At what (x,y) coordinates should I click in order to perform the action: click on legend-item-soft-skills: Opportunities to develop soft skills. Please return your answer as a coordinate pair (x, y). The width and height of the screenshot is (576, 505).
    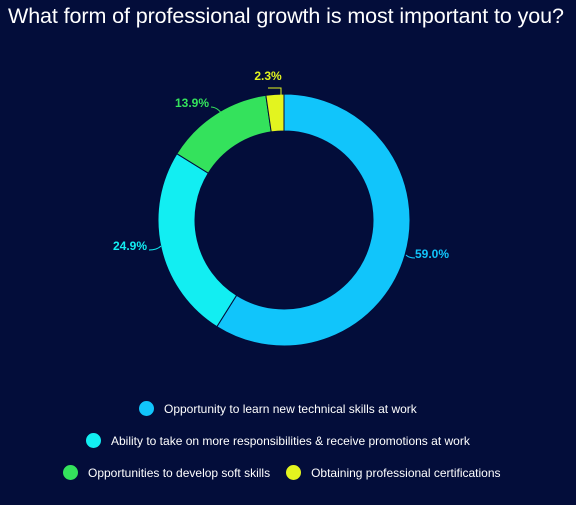
    Looking at the image, I should click on (166, 472).